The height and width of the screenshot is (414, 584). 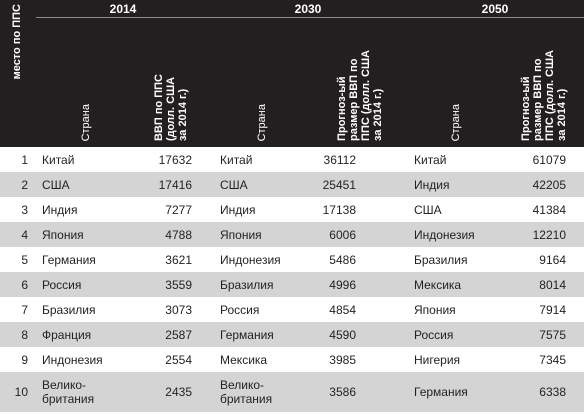 I want to click on gdp-2030-cell: 4854, so click(x=342, y=309).